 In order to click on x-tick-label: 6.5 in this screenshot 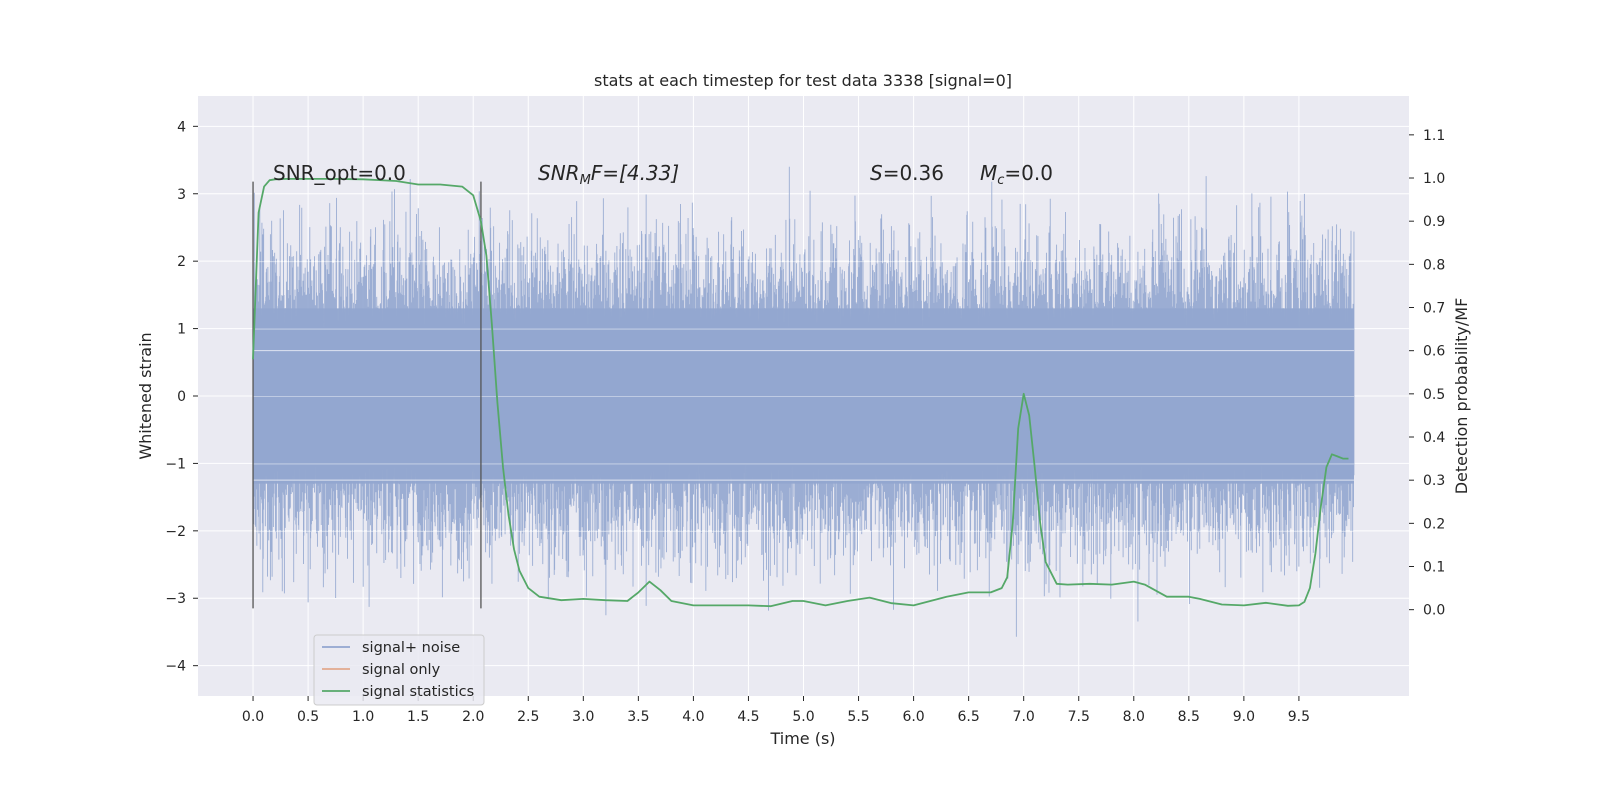, I will do `click(969, 717)`.